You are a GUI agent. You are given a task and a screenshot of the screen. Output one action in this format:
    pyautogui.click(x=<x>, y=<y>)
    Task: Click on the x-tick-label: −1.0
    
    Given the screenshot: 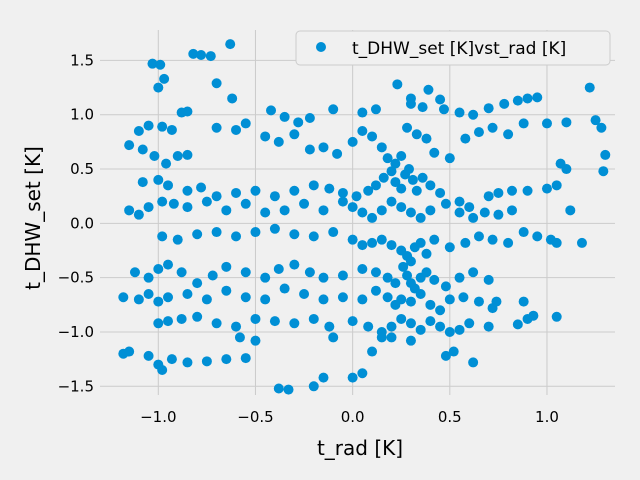 What is the action you would take?
    pyautogui.click(x=158, y=417)
    